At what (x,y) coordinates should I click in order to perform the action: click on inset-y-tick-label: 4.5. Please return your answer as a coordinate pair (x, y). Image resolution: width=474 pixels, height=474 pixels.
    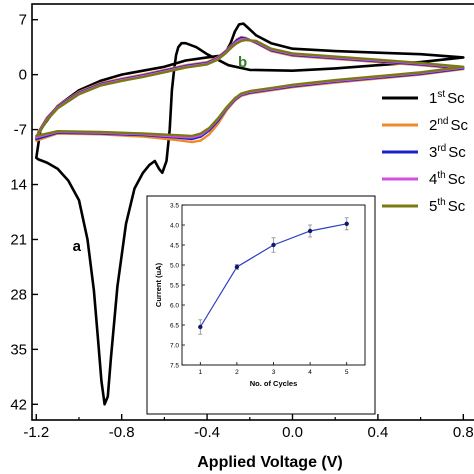
    Looking at the image, I should click on (174, 246).